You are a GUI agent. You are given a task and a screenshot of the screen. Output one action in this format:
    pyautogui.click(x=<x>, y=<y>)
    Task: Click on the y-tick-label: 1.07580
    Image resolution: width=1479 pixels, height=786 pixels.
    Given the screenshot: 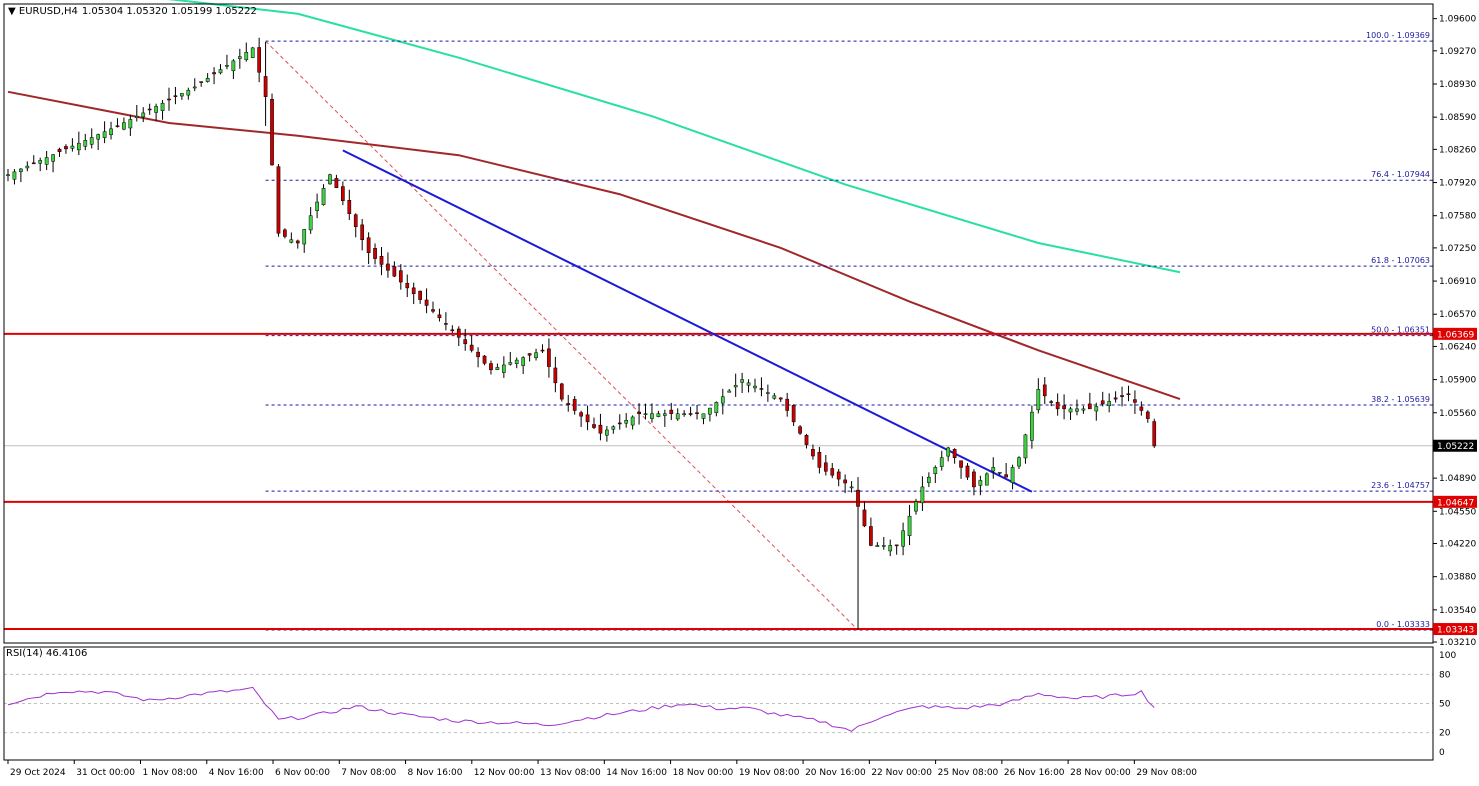 What is the action you would take?
    pyautogui.click(x=1457, y=217)
    